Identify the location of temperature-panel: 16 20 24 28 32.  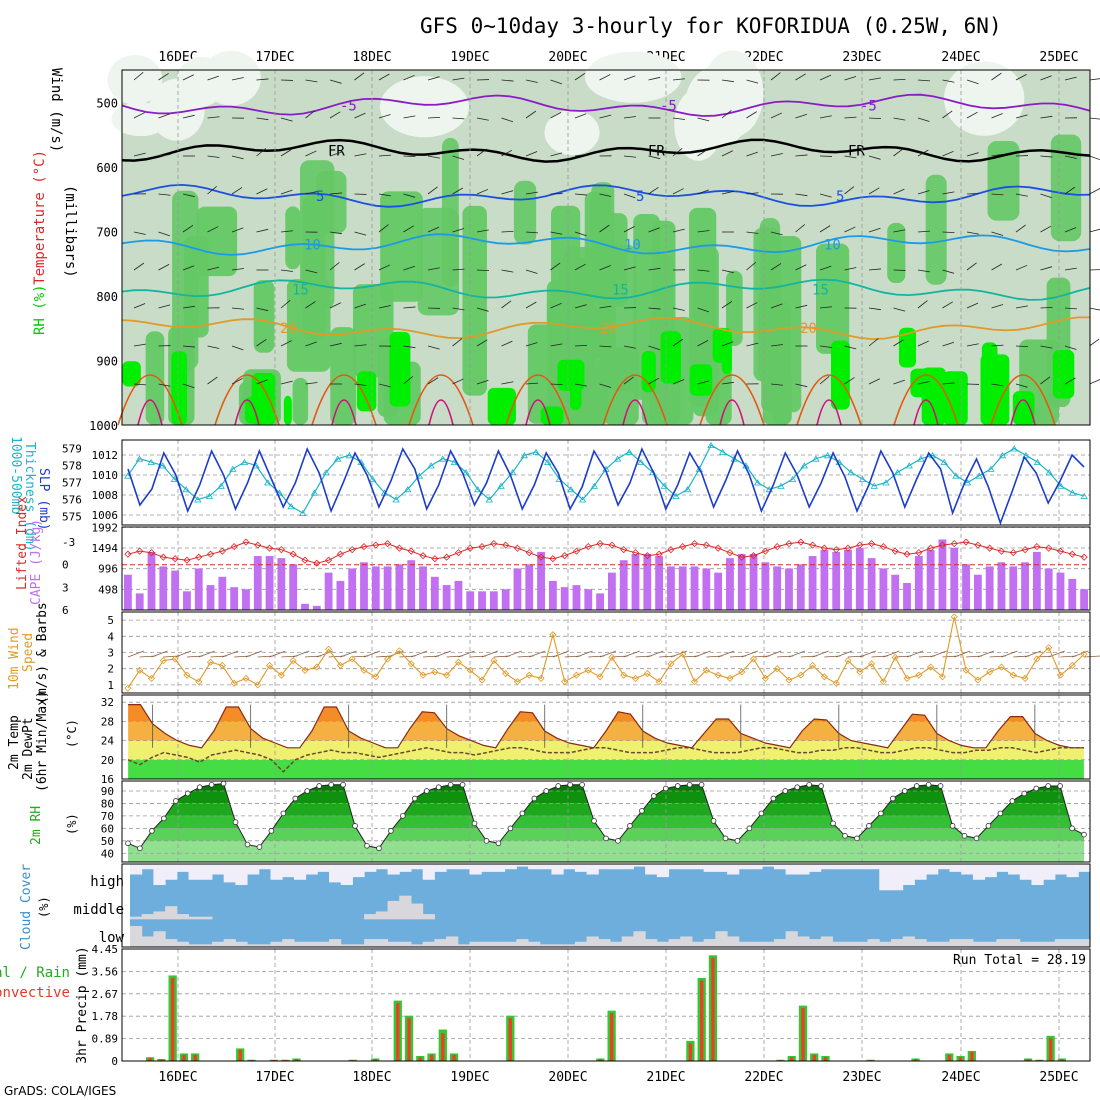
(596, 740).